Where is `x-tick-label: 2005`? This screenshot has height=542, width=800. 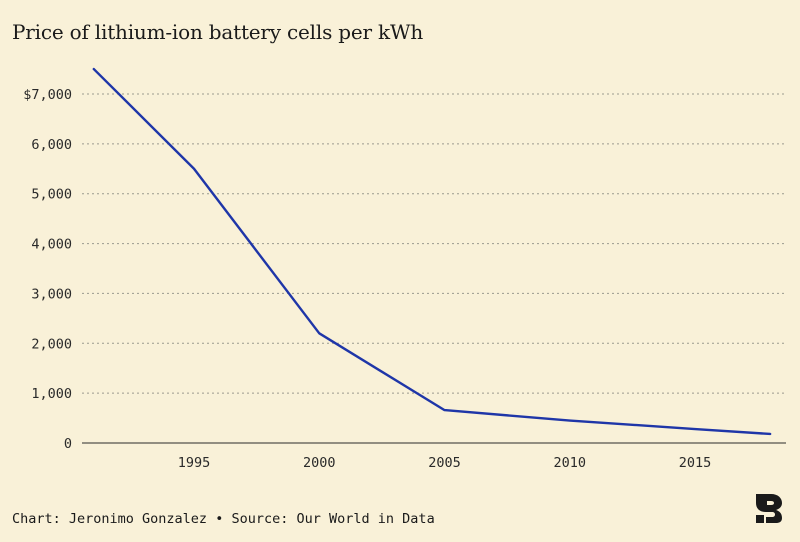
x-tick-label: 2005 is located at coordinates (444, 463).